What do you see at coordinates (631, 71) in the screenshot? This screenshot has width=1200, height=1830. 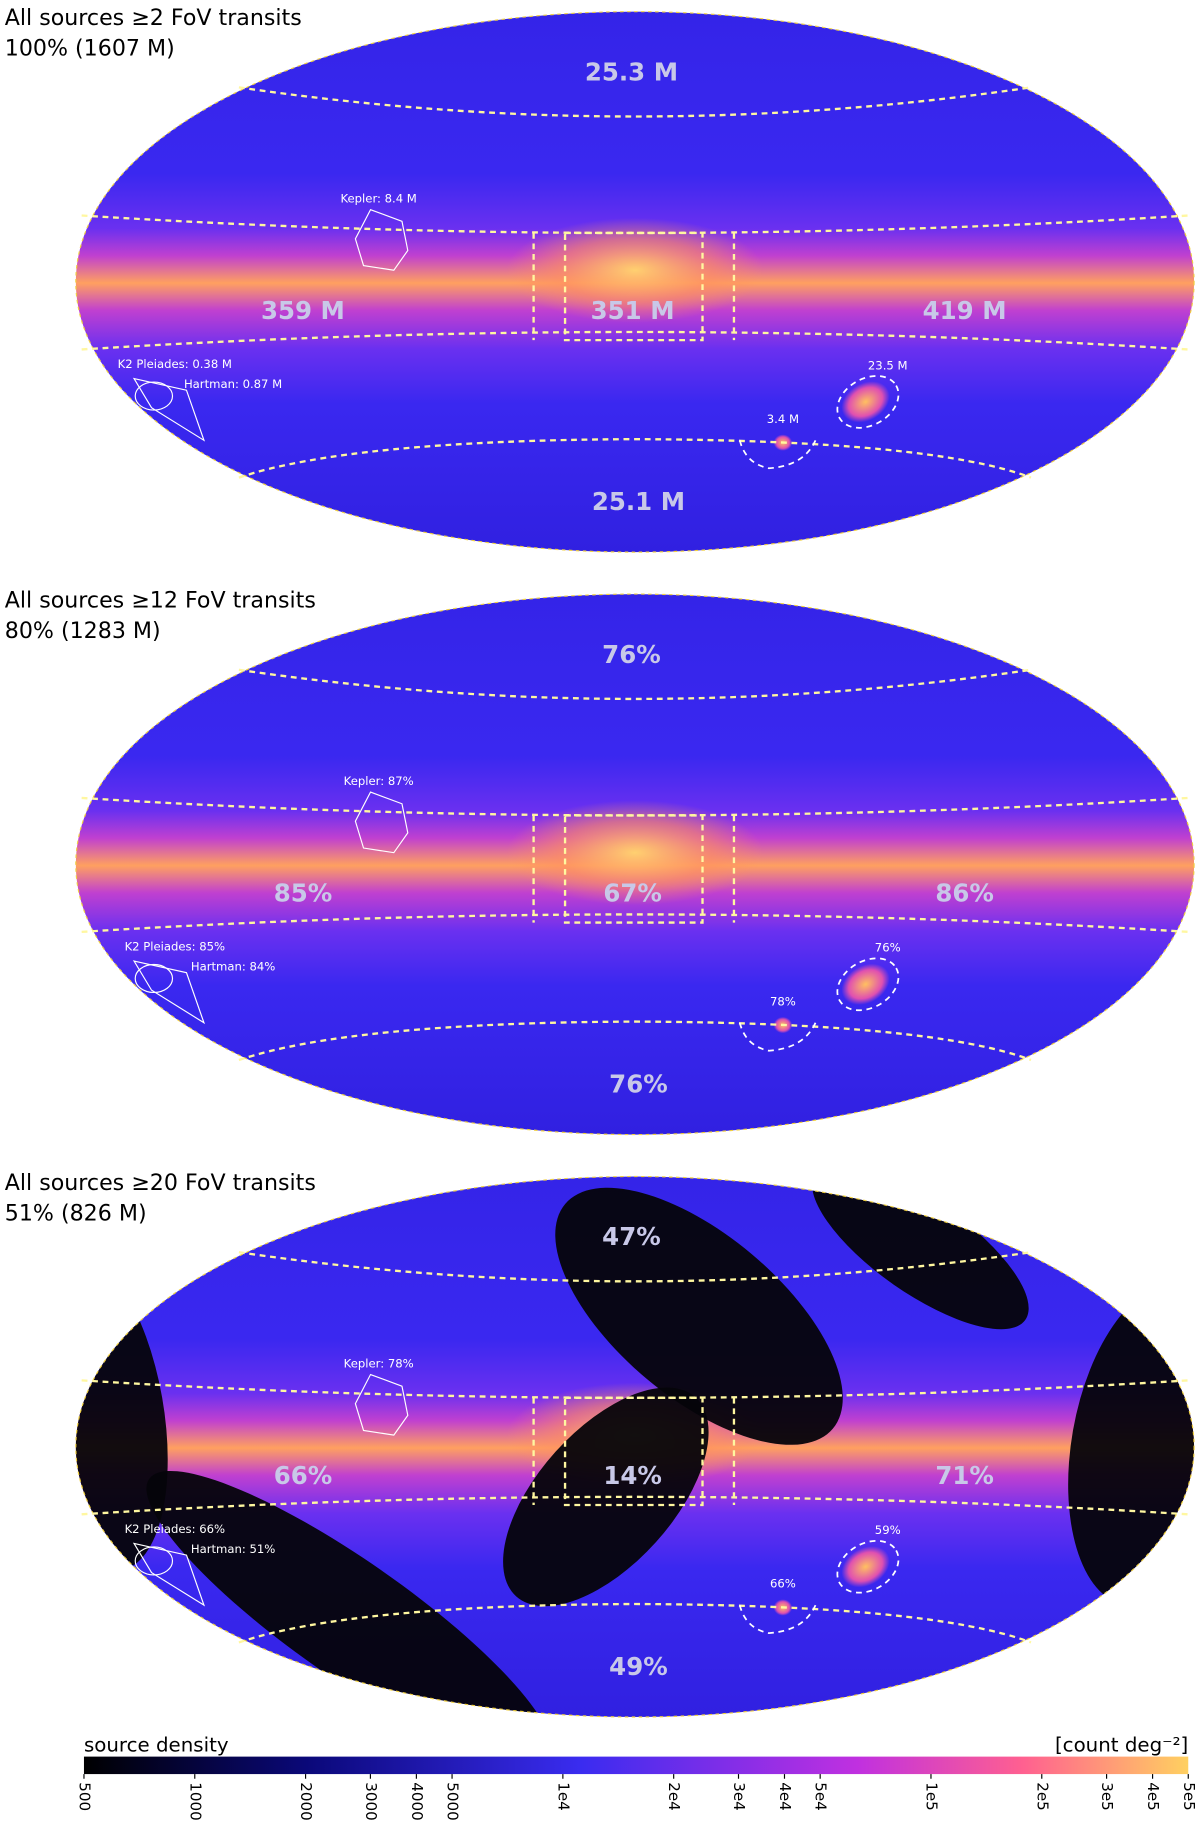 I see `region-label: 25.3 M` at bounding box center [631, 71].